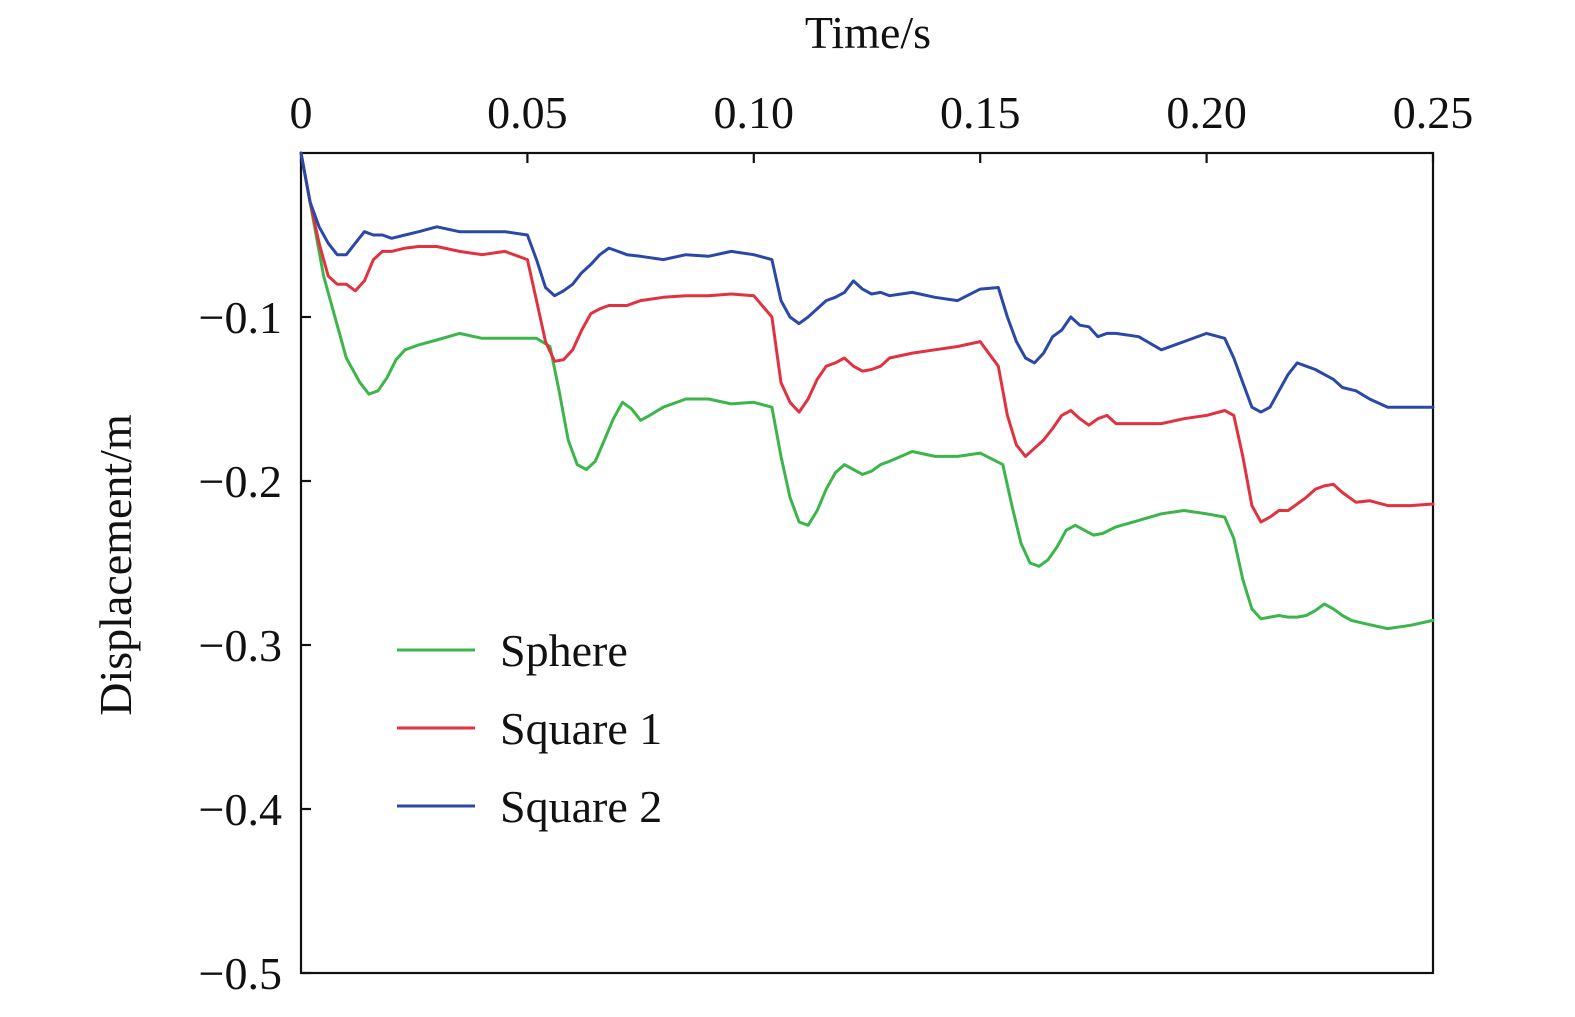 Image resolution: width=1575 pixels, height=1017 pixels. Describe the element at coordinates (581, 728) in the screenshot. I see `legend-label: Square 1` at that location.